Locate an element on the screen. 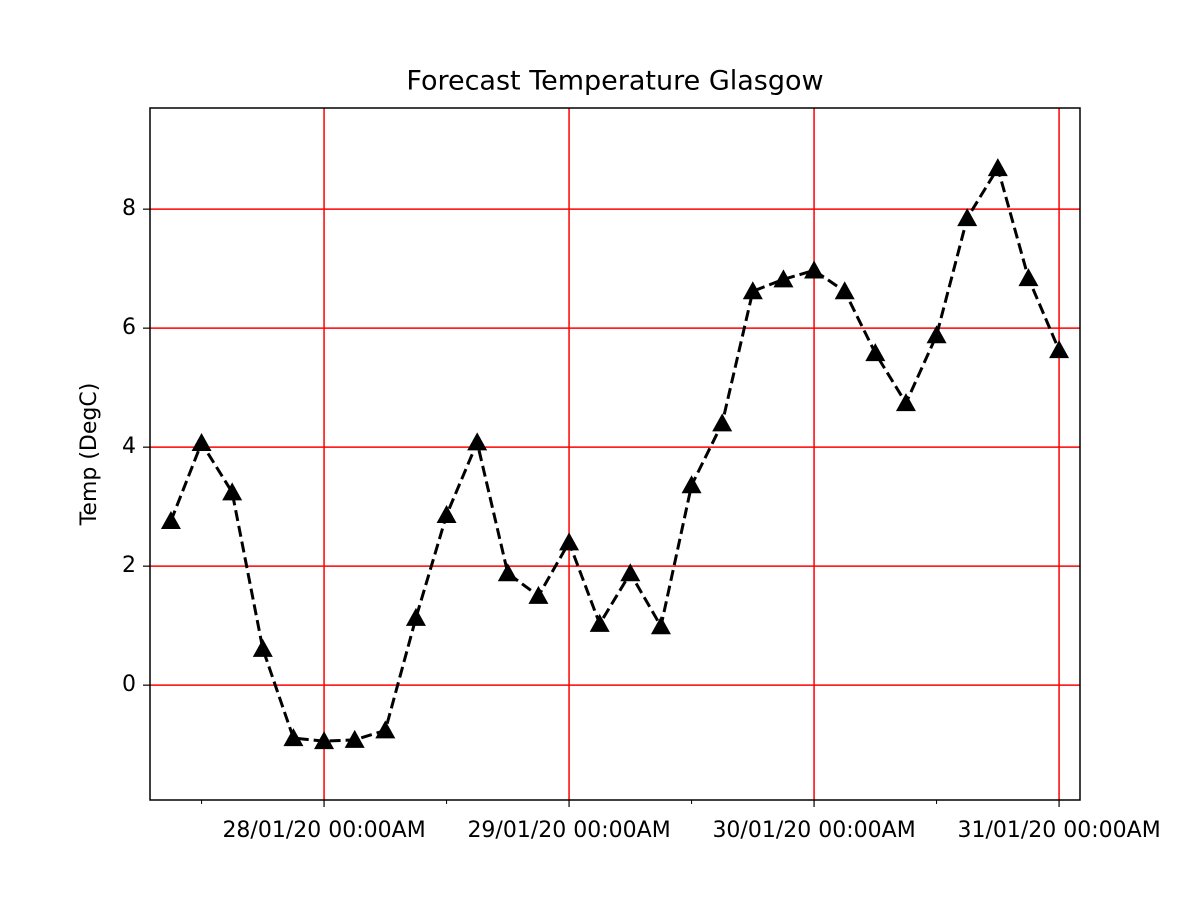 This screenshot has width=1200, height=900. y-axis-label: Temp (DegC) is located at coordinates (89, 455).